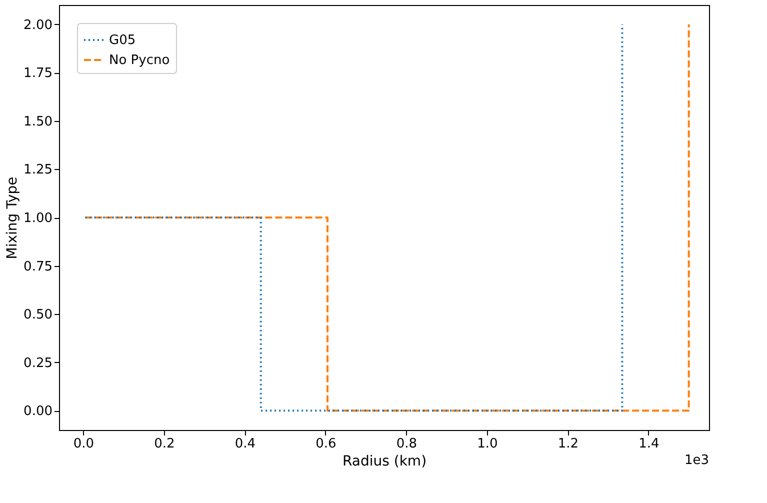 This screenshot has width=767, height=503. Describe the element at coordinates (164, 444) in the screenshot. I see `x-tick-label: 0.2` at that location.